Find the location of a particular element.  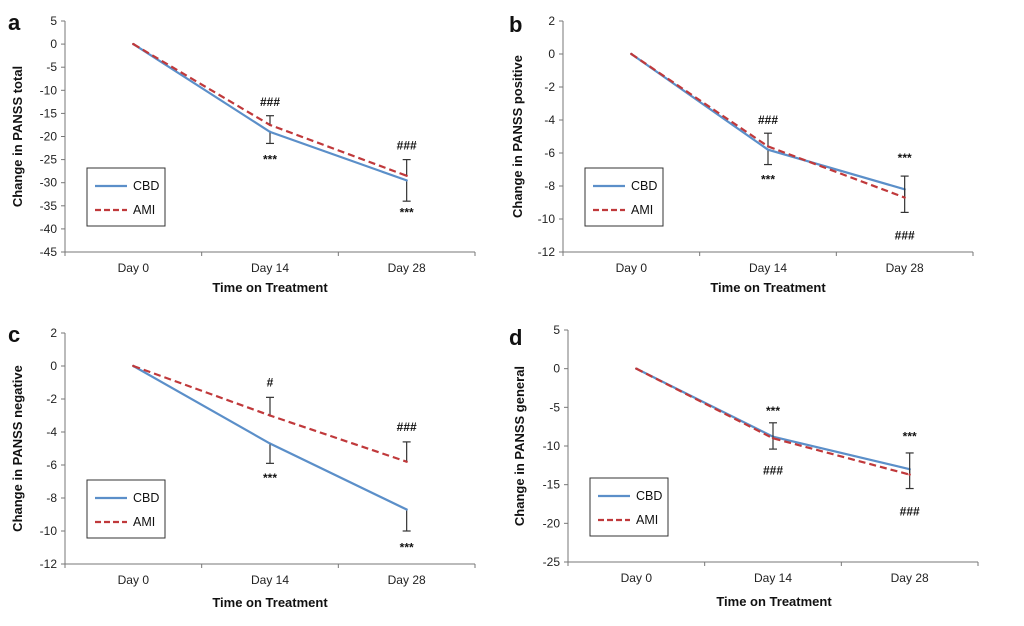

series-line-ami is located at coordinates (772, 421).